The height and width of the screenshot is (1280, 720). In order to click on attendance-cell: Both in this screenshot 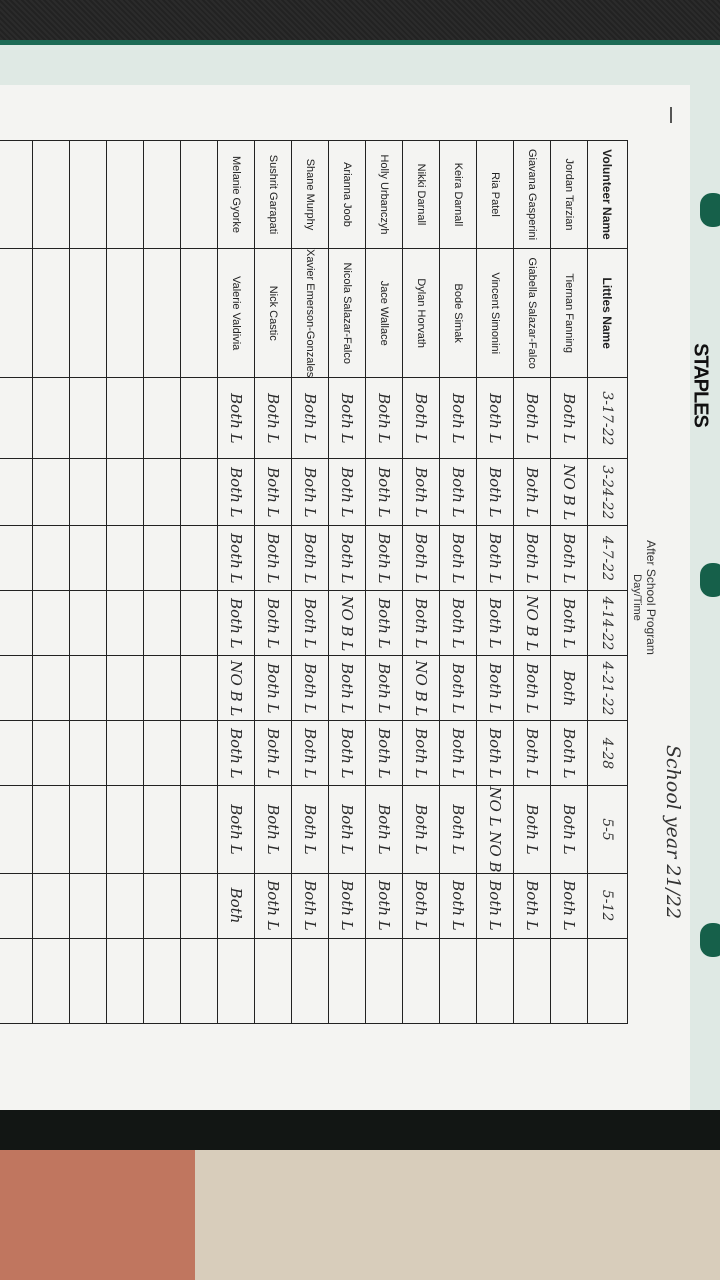, I will do `click(236, 906)`.